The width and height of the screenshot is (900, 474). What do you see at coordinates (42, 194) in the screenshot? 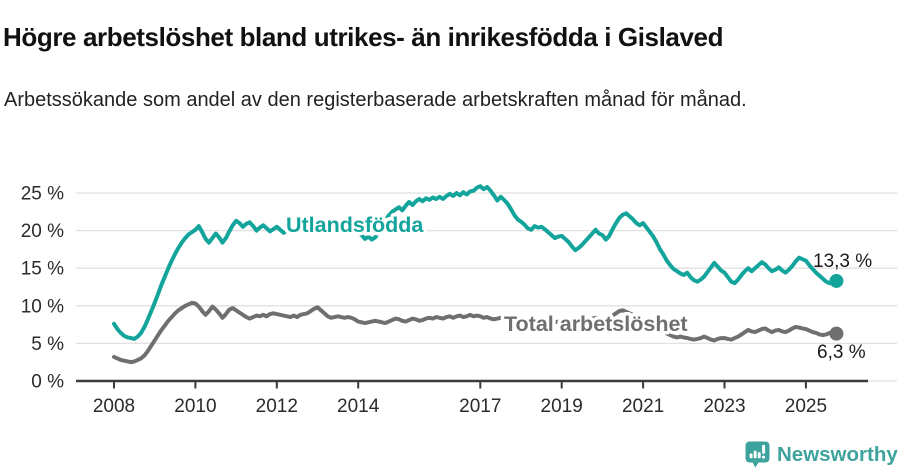
I see `y-axis-tick-label: 25 %` at bounding box center [42, 194].